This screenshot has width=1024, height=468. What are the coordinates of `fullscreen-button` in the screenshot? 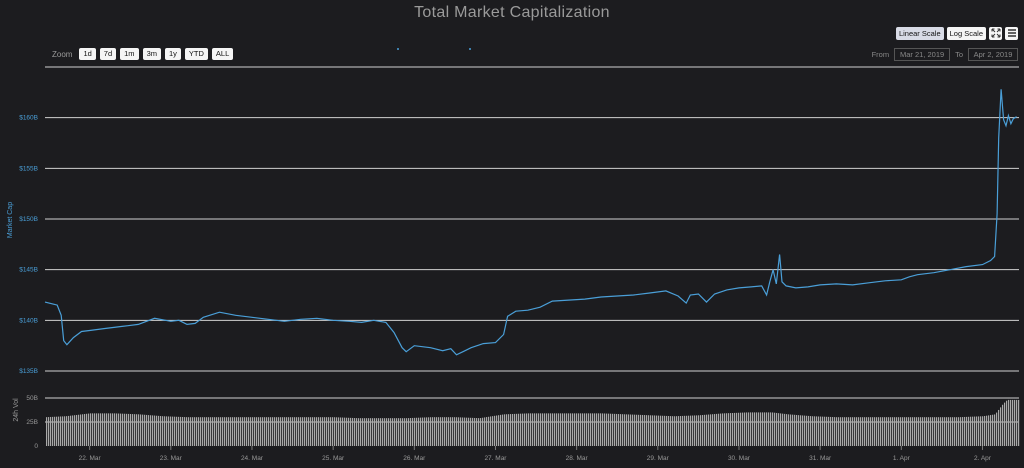 It's located at (995, 33).